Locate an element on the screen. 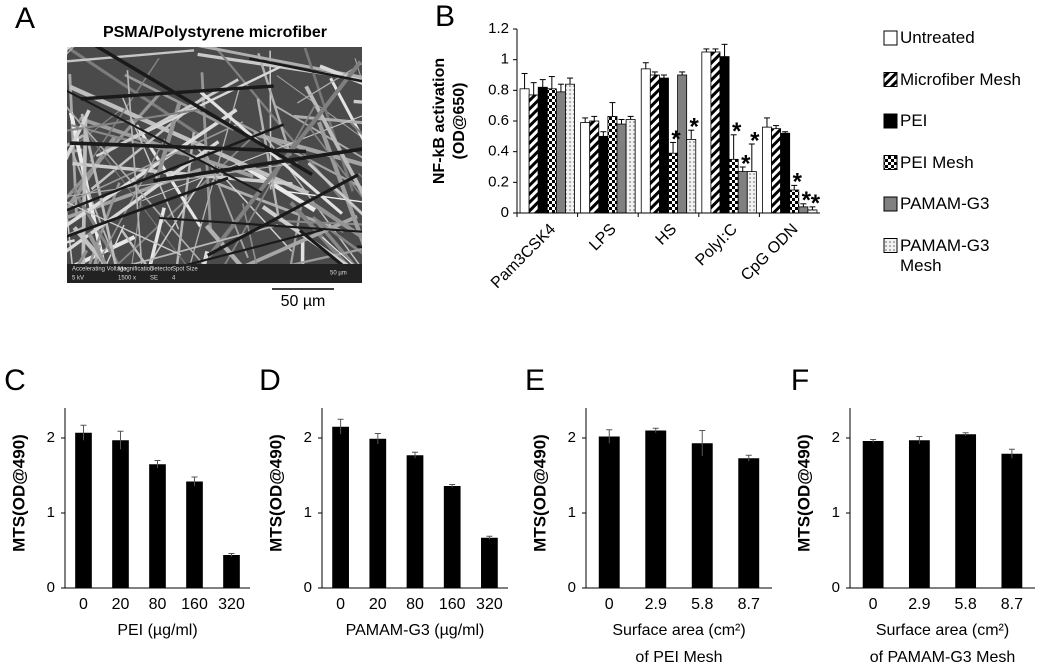  legend-label: PEI Mesh is located at coordinates (937, 162).